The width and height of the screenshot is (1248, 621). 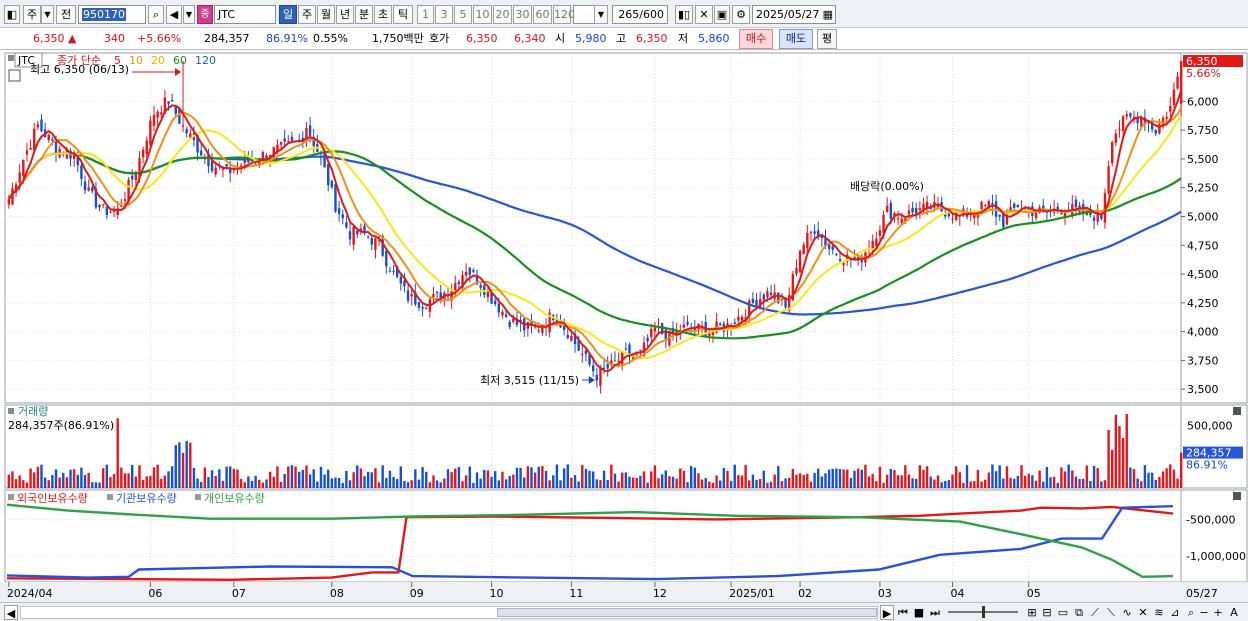 What do you see at coordinates (245, 14) in the screenshot?
I see `stock-name-field: JTC` at bounding box center [245, 14].